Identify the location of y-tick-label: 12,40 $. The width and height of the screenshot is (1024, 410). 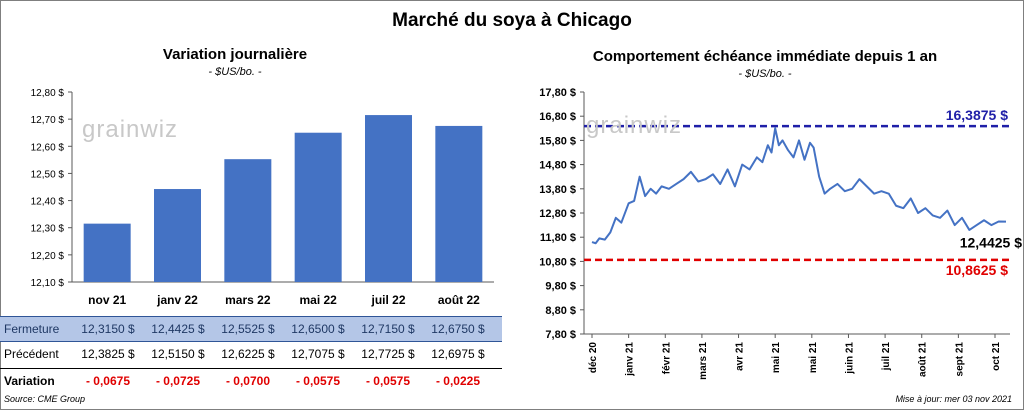
(48, 202).